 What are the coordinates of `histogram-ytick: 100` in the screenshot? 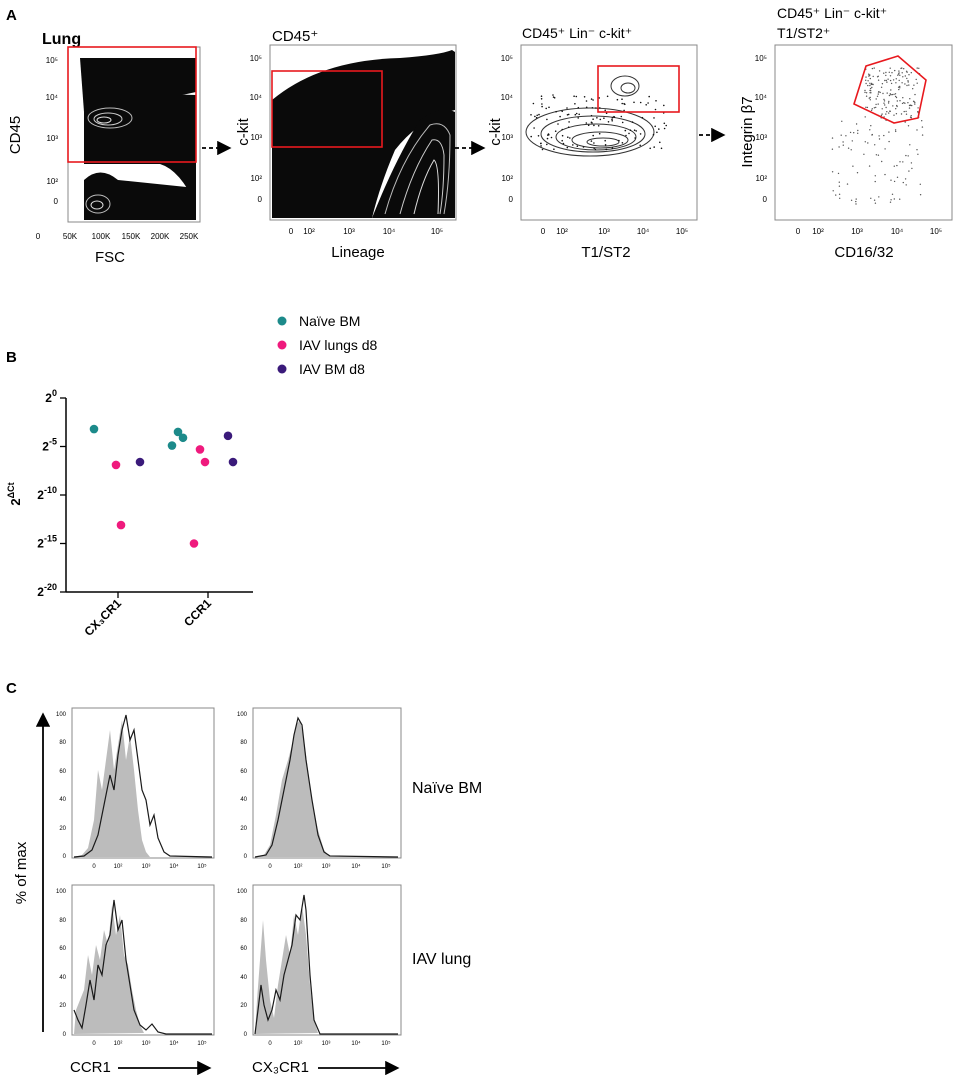 It's located at (61, 892).